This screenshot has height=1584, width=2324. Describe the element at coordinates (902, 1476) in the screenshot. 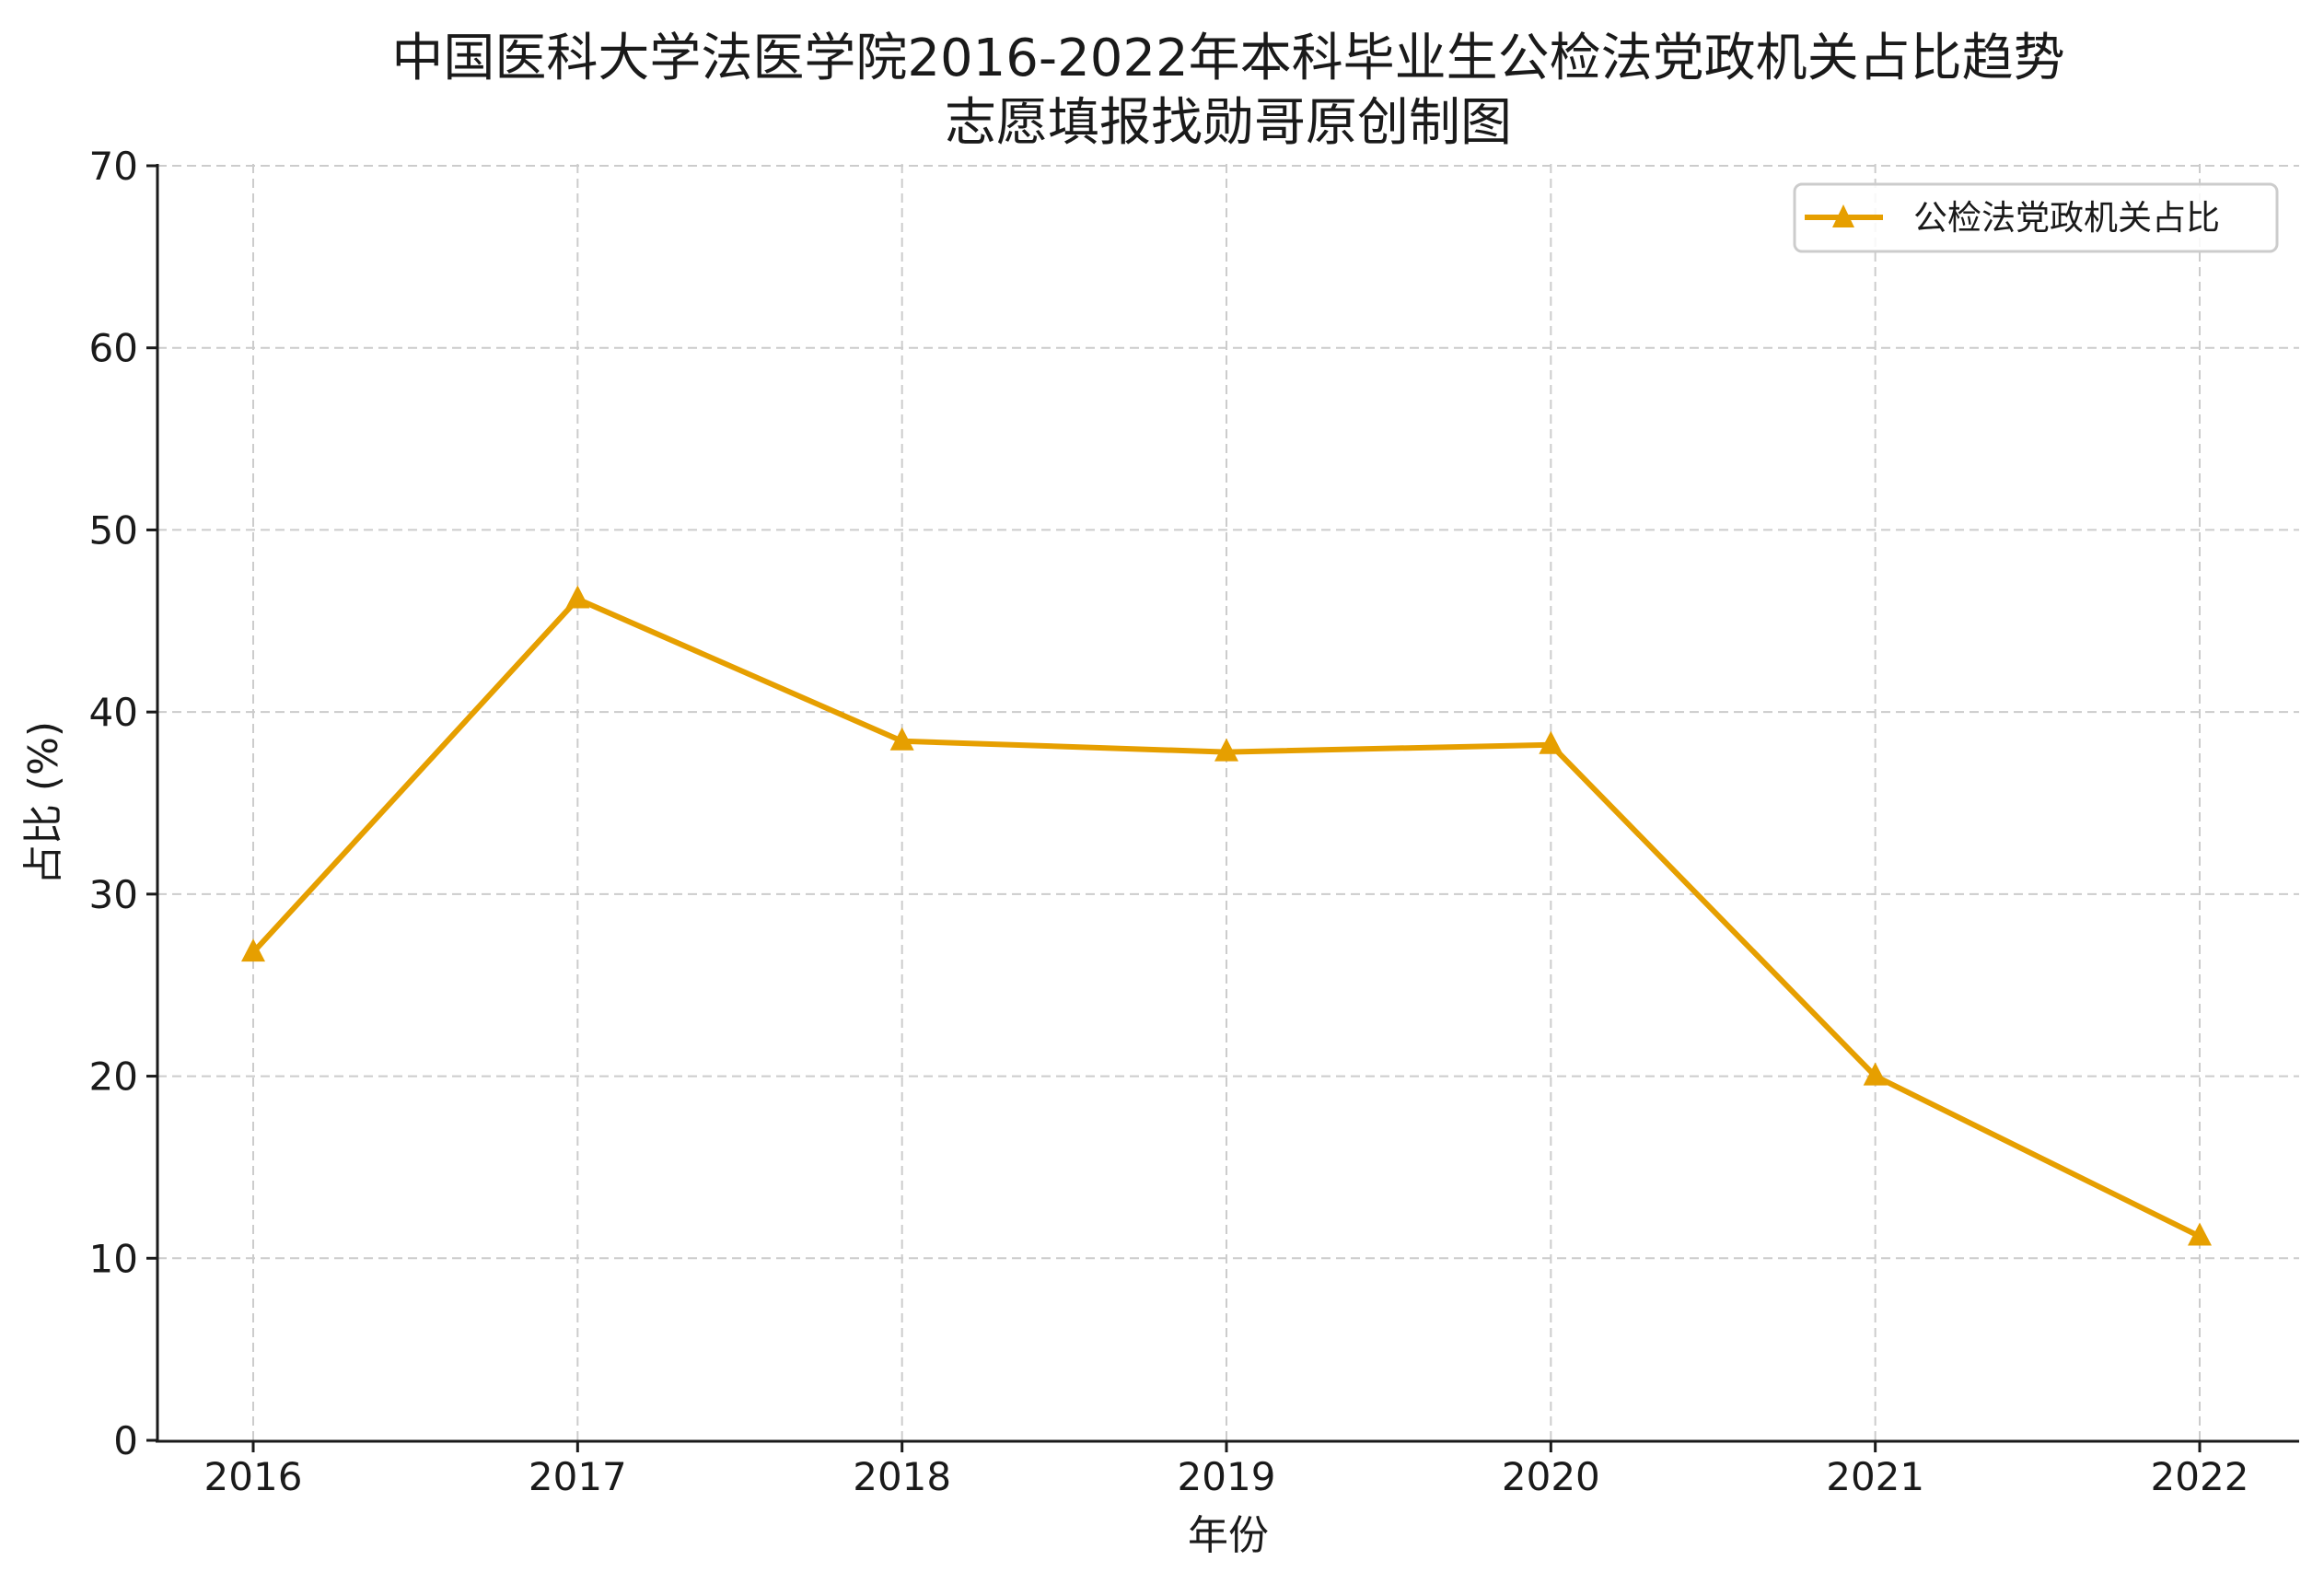

I see `x-tick-label: 2018` at that location.